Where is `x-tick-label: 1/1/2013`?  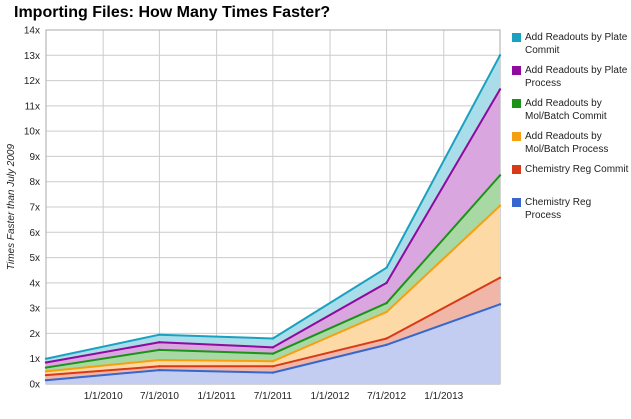
x-tick-label: 1/1/2013 is located at coordinates (443, 396).